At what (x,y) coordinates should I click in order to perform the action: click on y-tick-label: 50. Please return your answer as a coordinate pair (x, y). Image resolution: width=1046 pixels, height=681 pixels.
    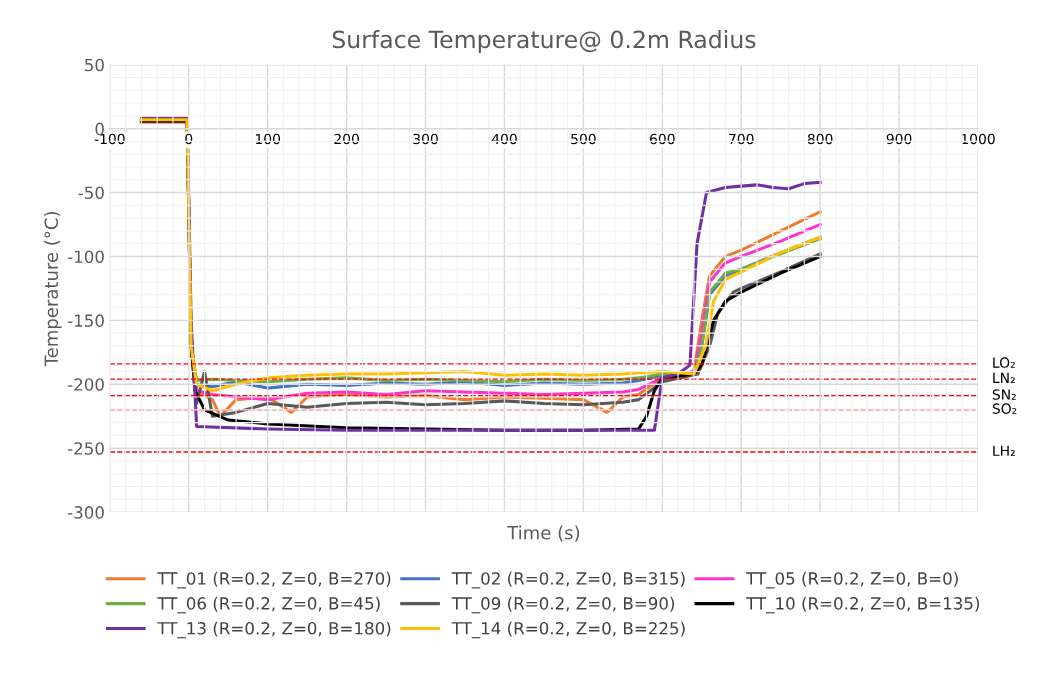
    Looking at the image, I should click on (94, 65).